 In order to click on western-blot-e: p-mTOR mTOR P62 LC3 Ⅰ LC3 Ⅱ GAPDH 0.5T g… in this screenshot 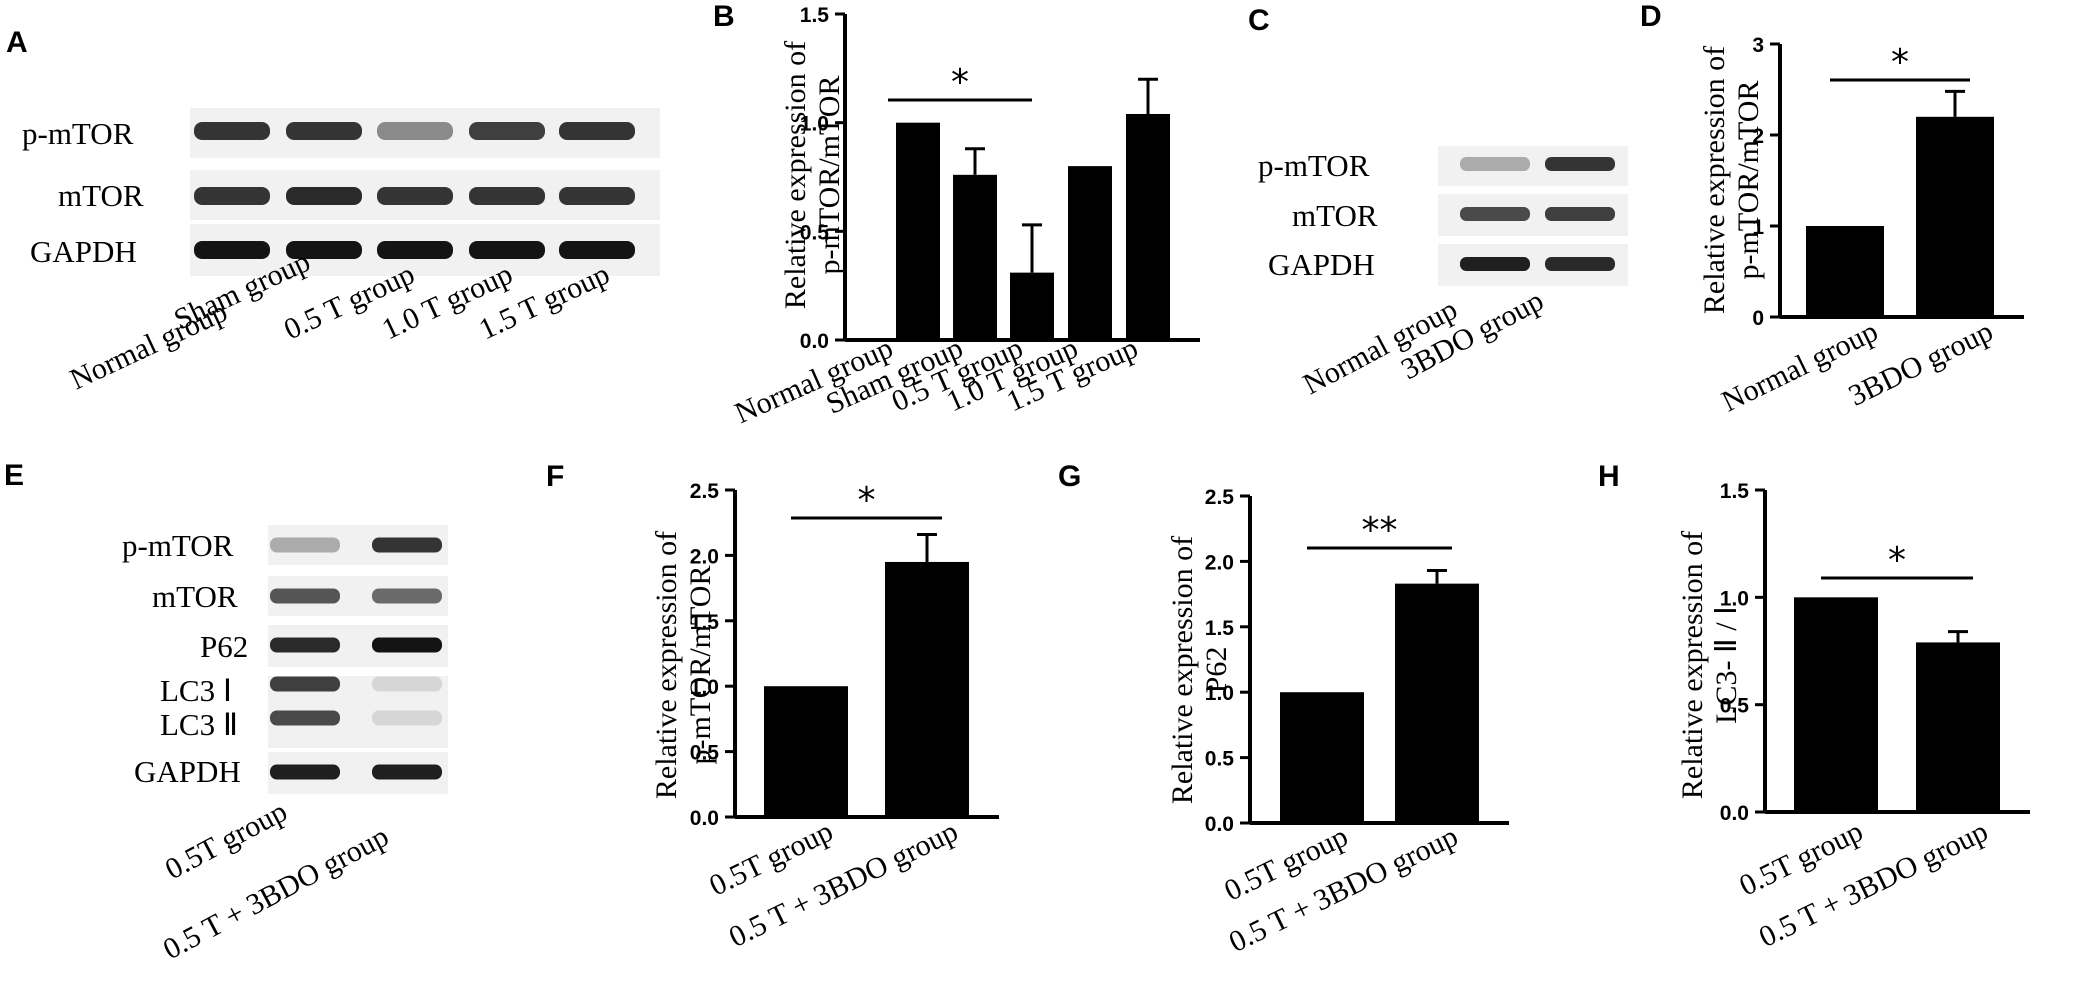, I will do `click(285, 745)`.